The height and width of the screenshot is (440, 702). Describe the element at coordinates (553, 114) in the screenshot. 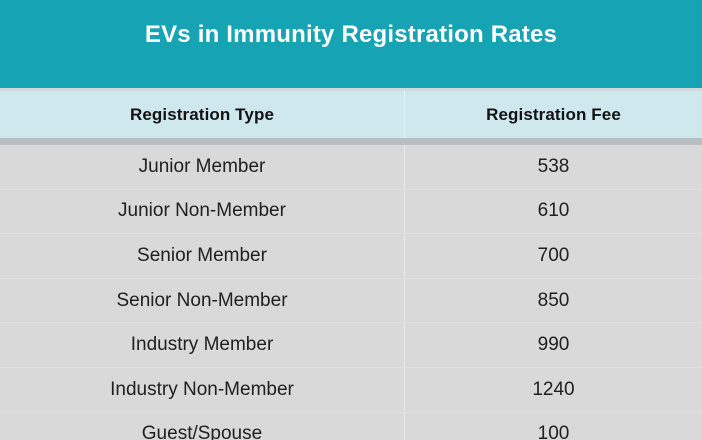

I see `column-header-registration-fee: Registration Fee` at that location.